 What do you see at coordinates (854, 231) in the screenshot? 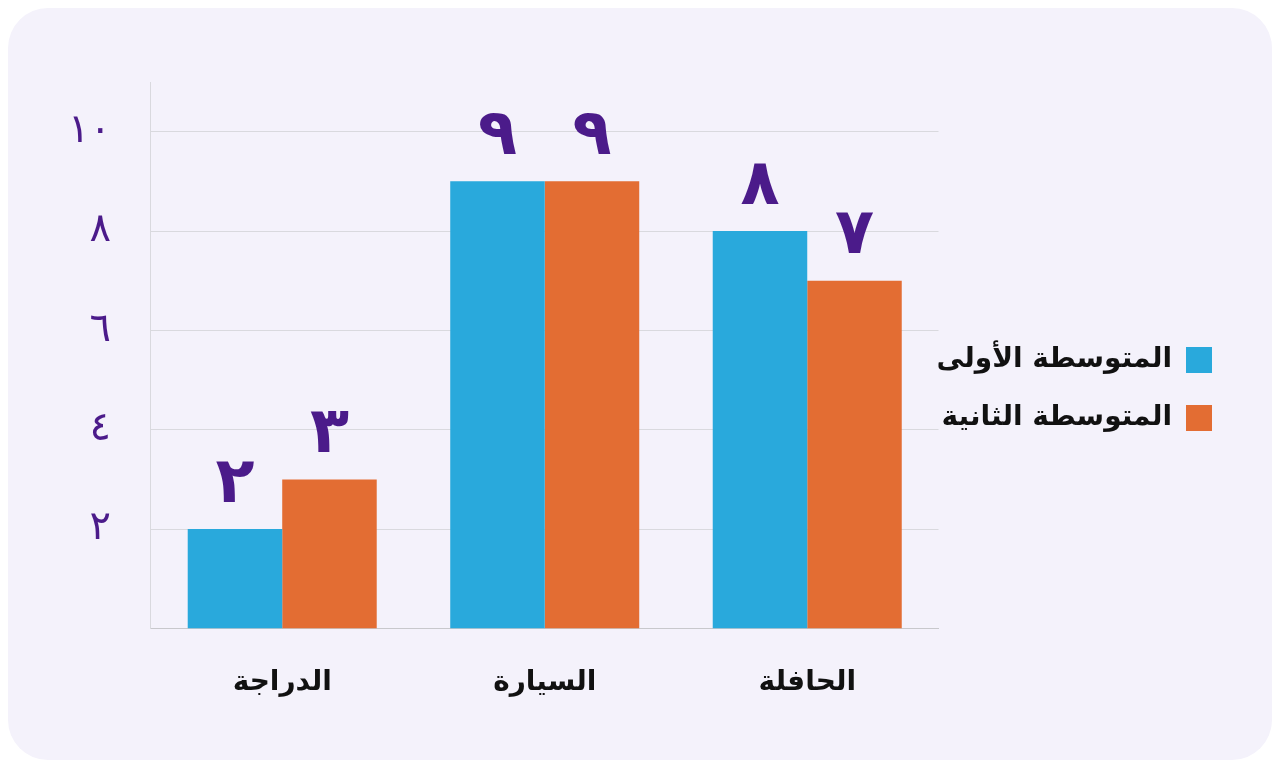
I see `data-label: ٧` at bounding box center [854, 231].